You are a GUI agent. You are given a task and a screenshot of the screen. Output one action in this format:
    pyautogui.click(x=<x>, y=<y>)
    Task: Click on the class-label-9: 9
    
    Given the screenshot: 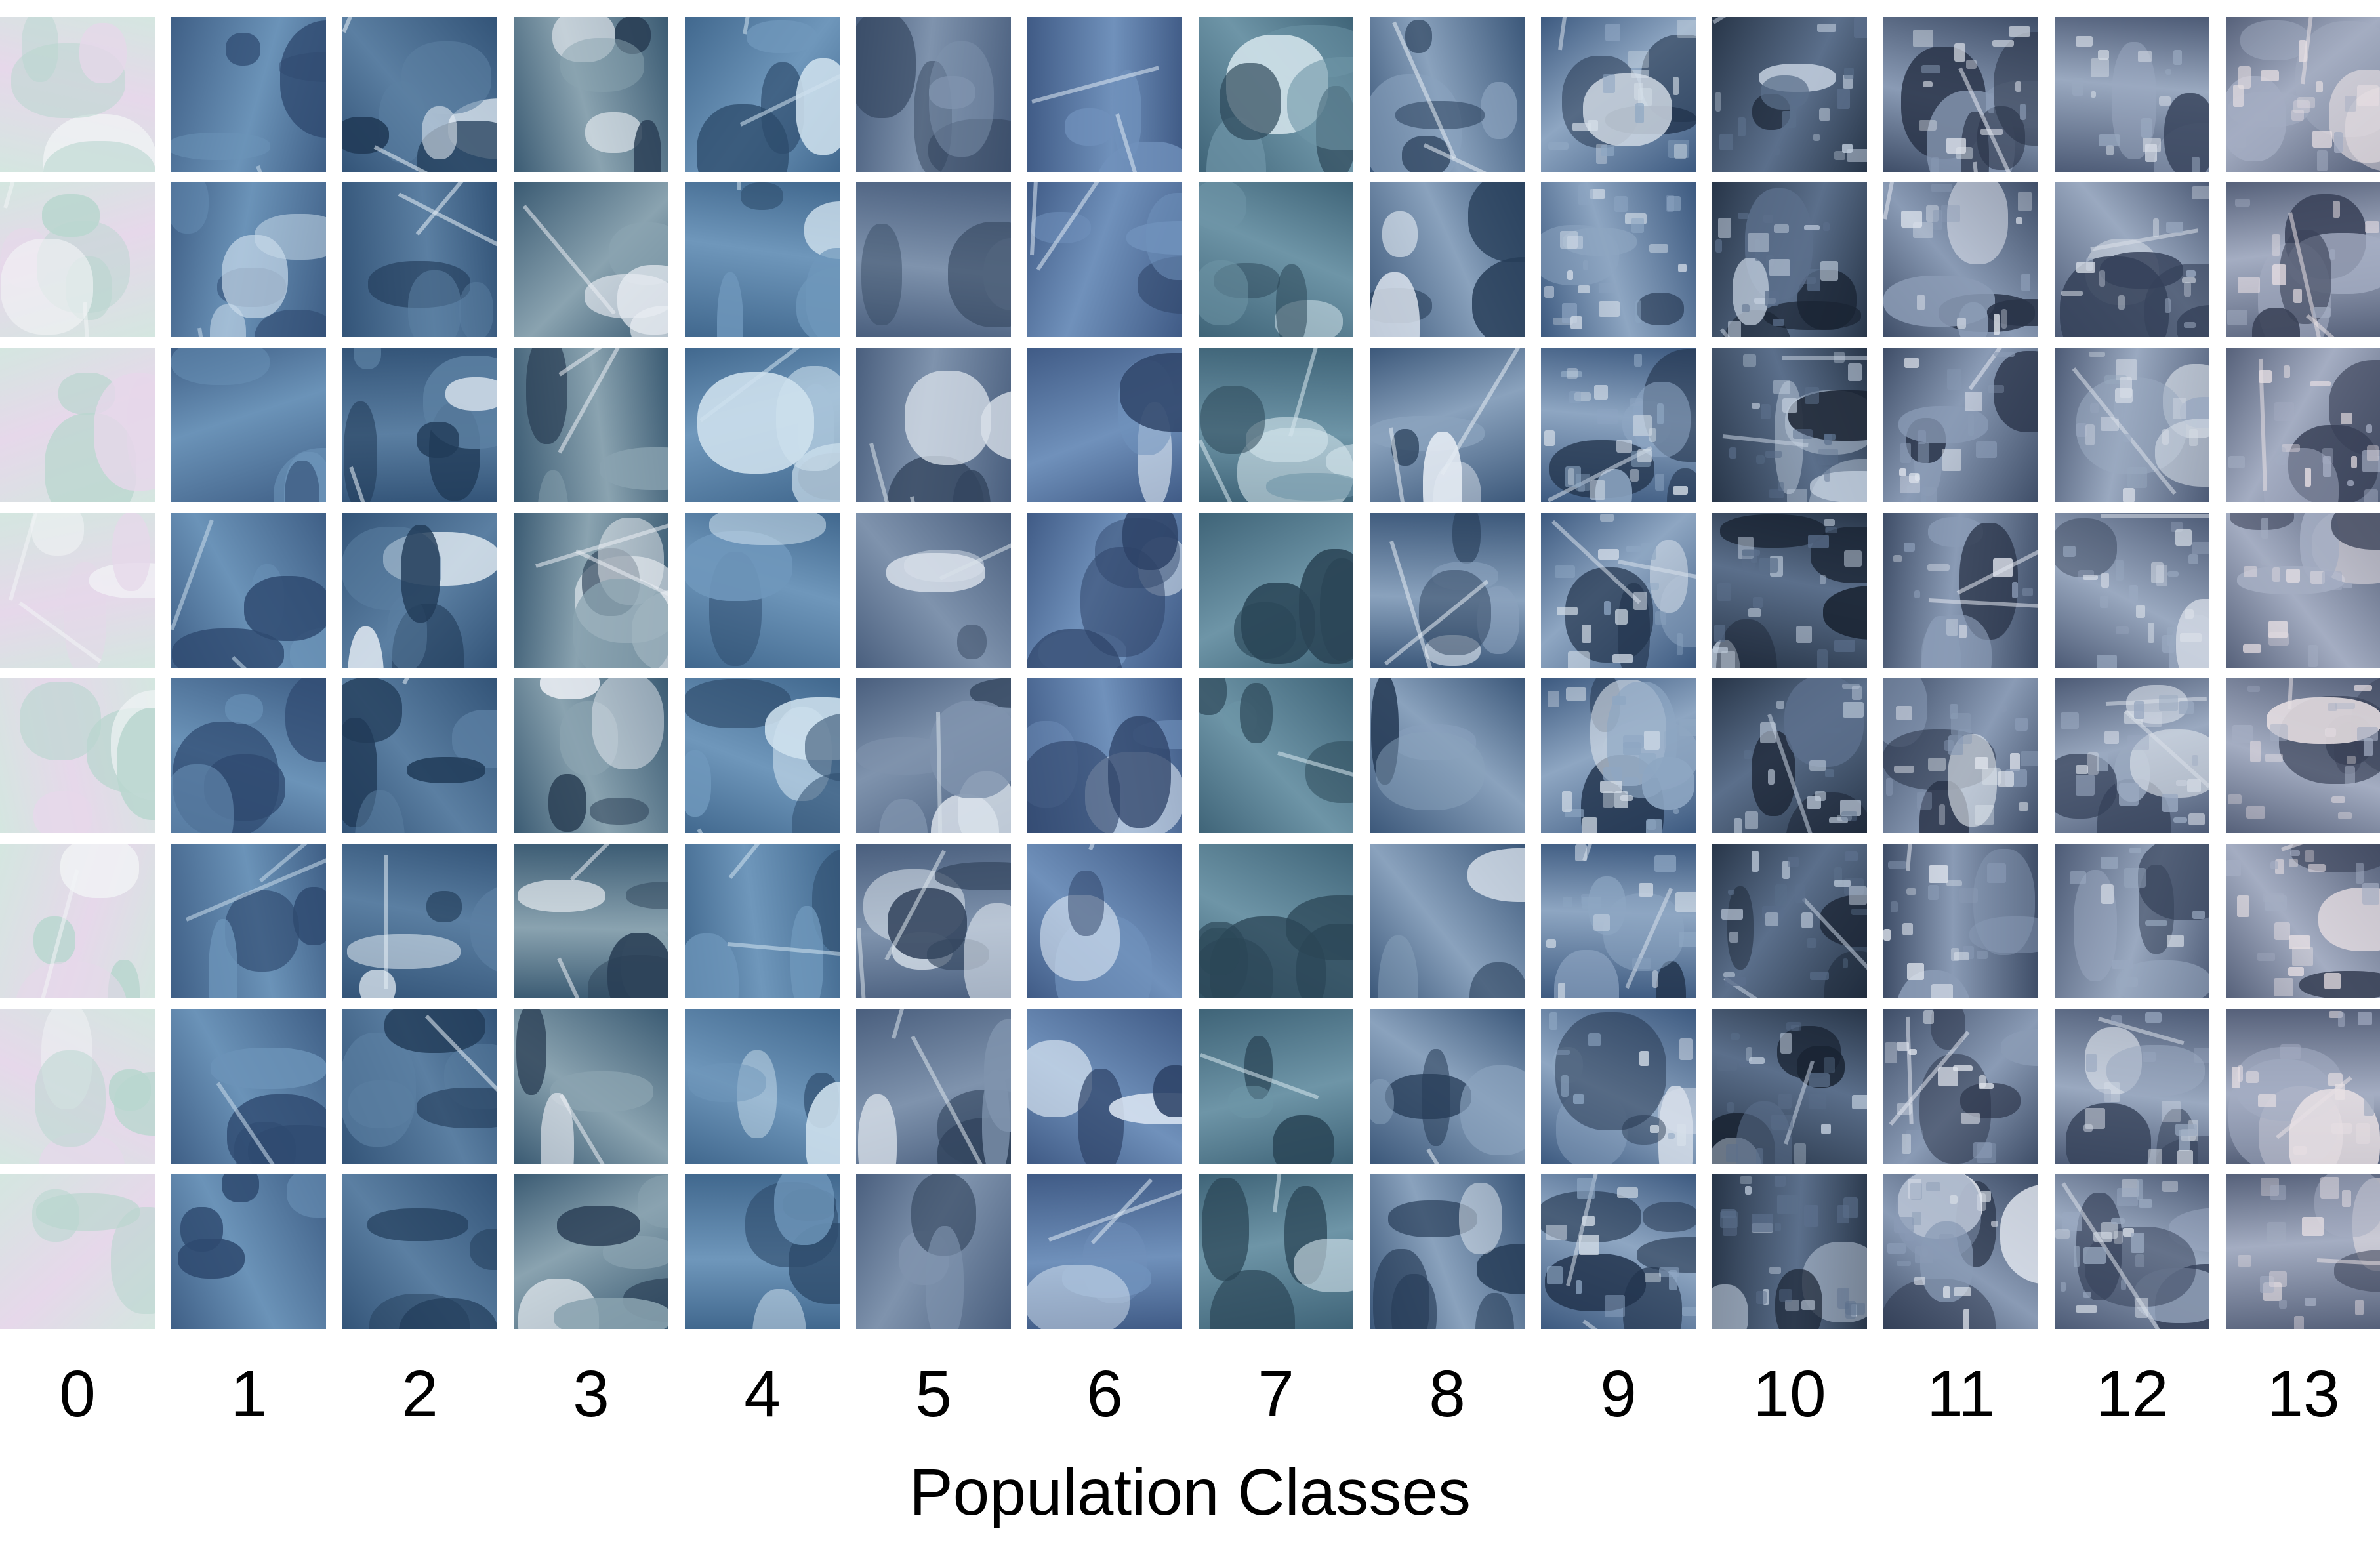 What is the action you would take?
    pyautogui.click(x=1618, y=1394)
    